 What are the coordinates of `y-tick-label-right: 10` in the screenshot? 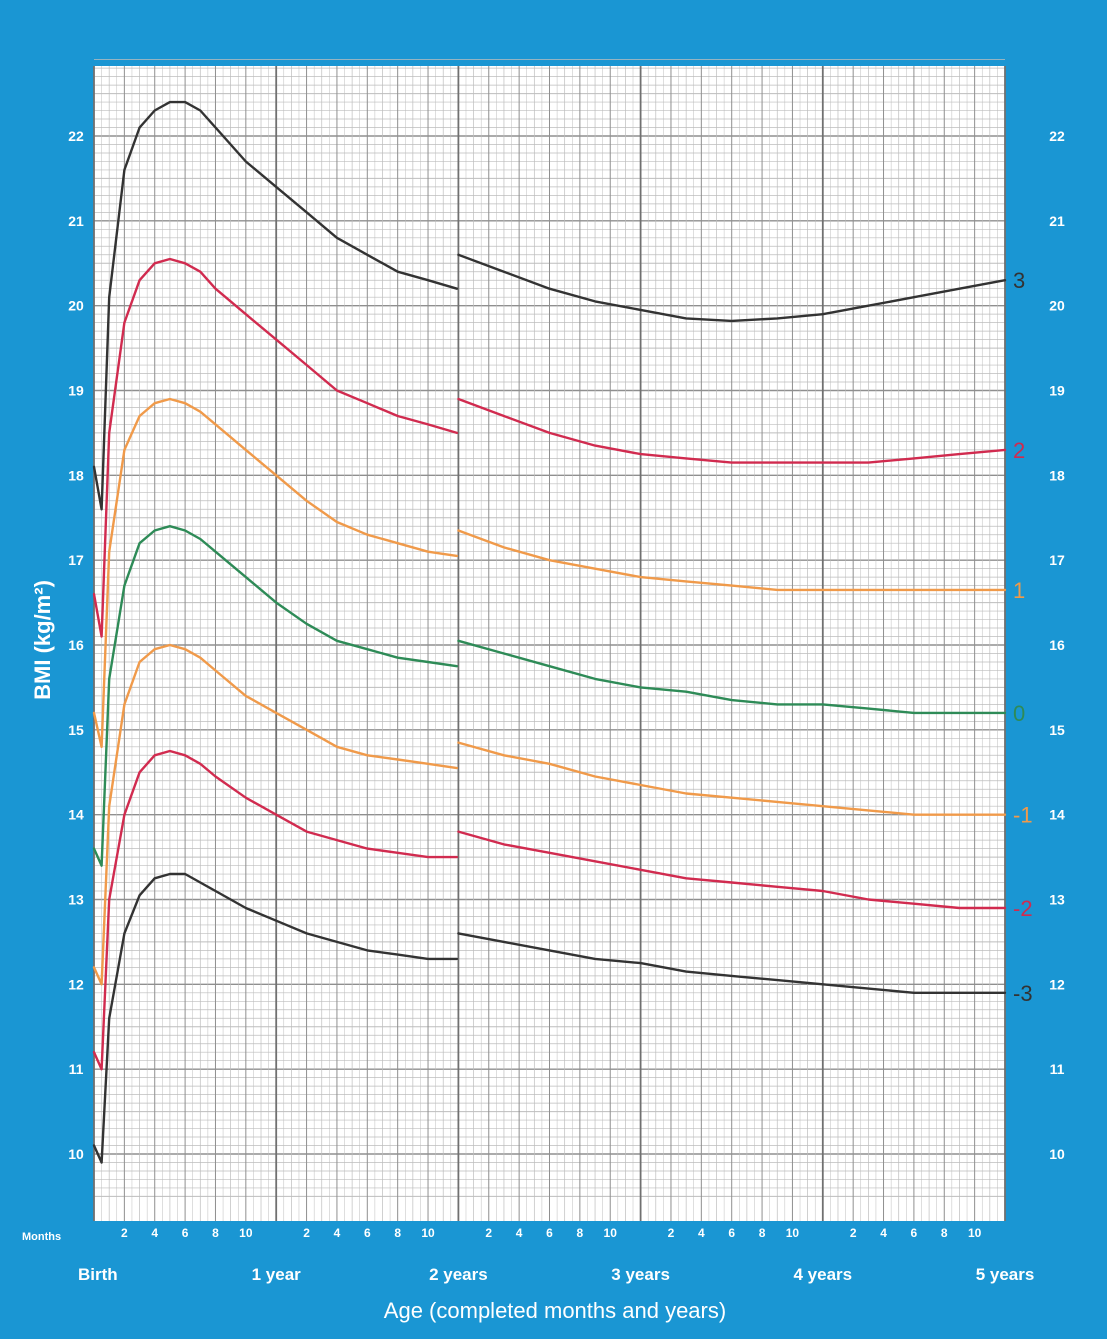 It's located at (1057, 1154).